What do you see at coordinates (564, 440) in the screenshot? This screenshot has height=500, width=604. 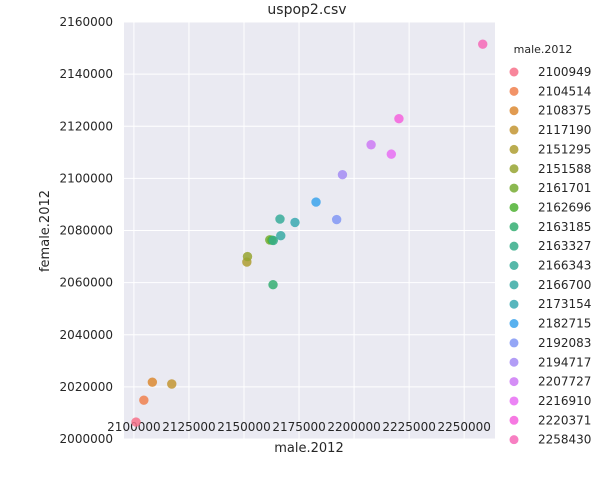 I see `legend-label: 2258430` at bounding box center [564, 440].